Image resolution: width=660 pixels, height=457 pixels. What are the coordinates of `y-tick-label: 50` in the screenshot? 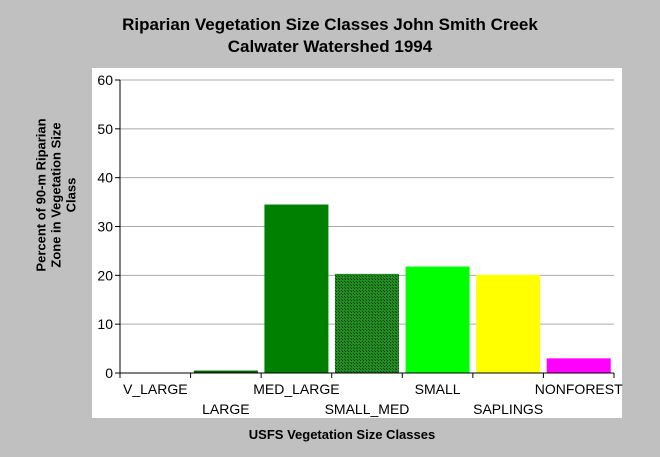 It's located at (105, 129).